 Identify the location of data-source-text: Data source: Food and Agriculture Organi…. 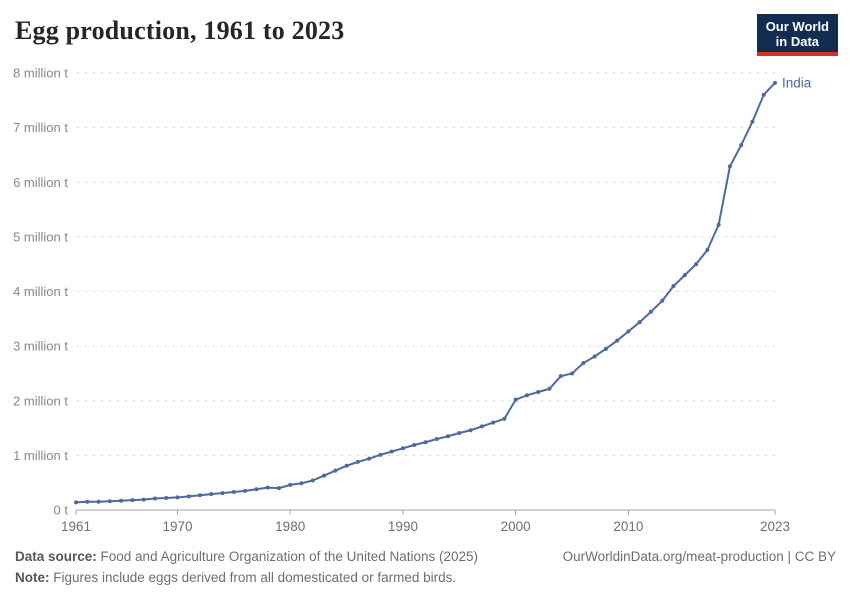
(246, 556).